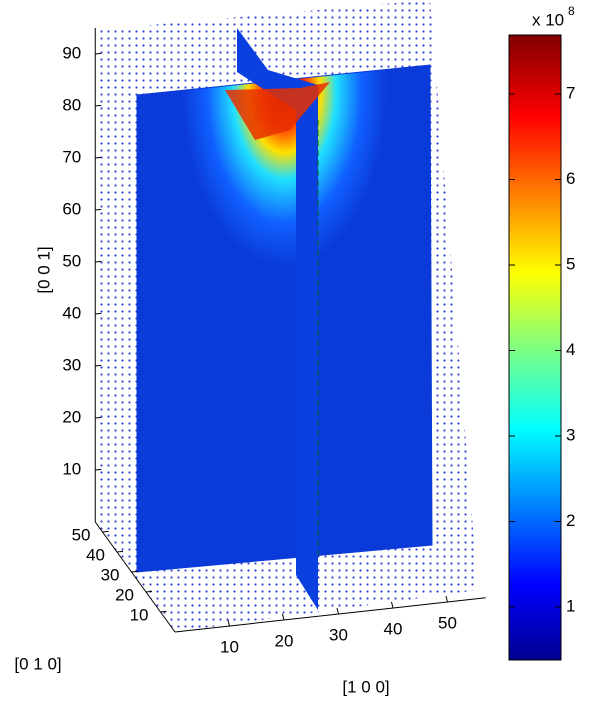  Describe the element at coordinates (81, 534) in the screenshot. I see `y-tick-label: 50` at that location.